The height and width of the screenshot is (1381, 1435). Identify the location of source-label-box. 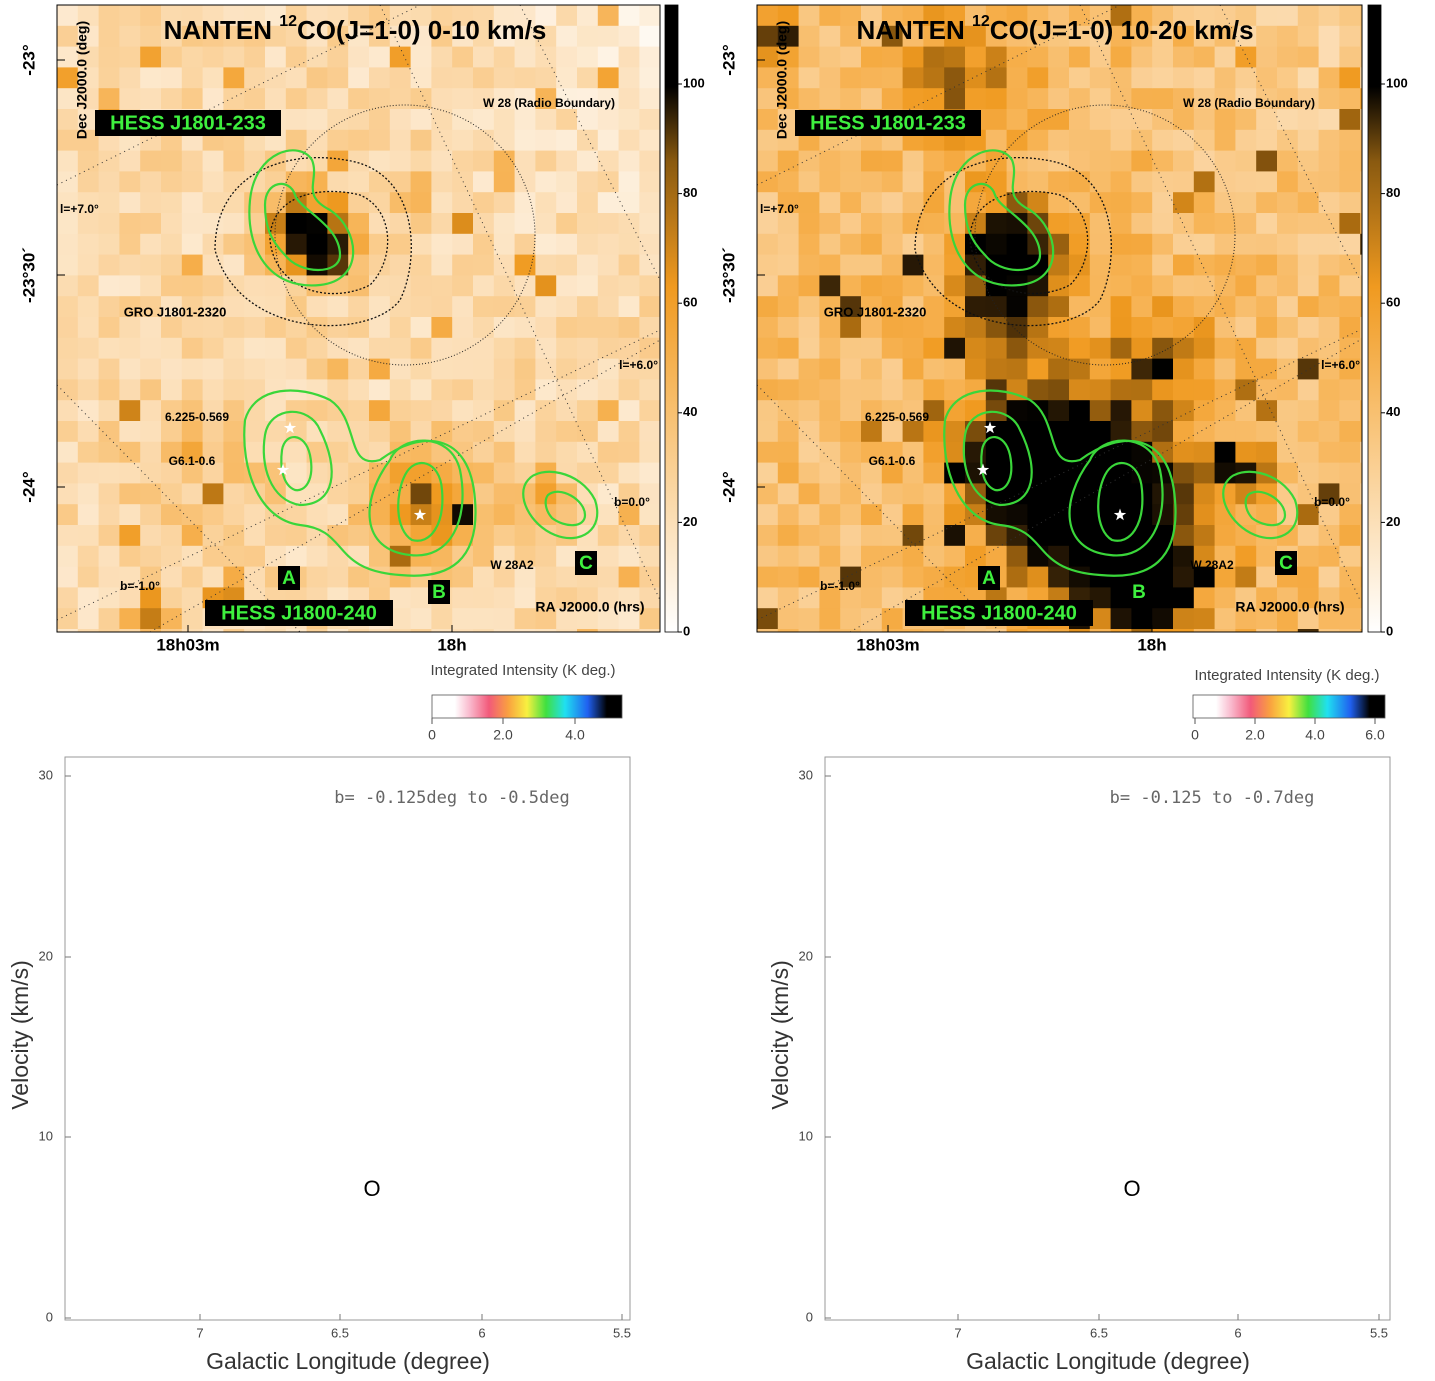
(188, 123).